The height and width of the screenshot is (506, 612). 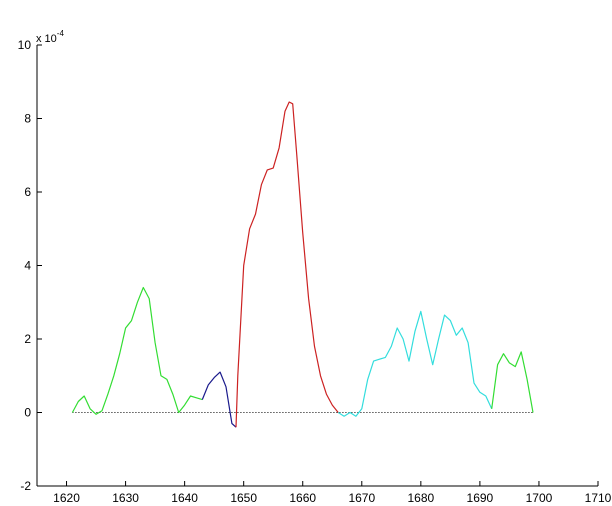 I want to click on x-tick-label: 1710, so click(x=598, y=498).